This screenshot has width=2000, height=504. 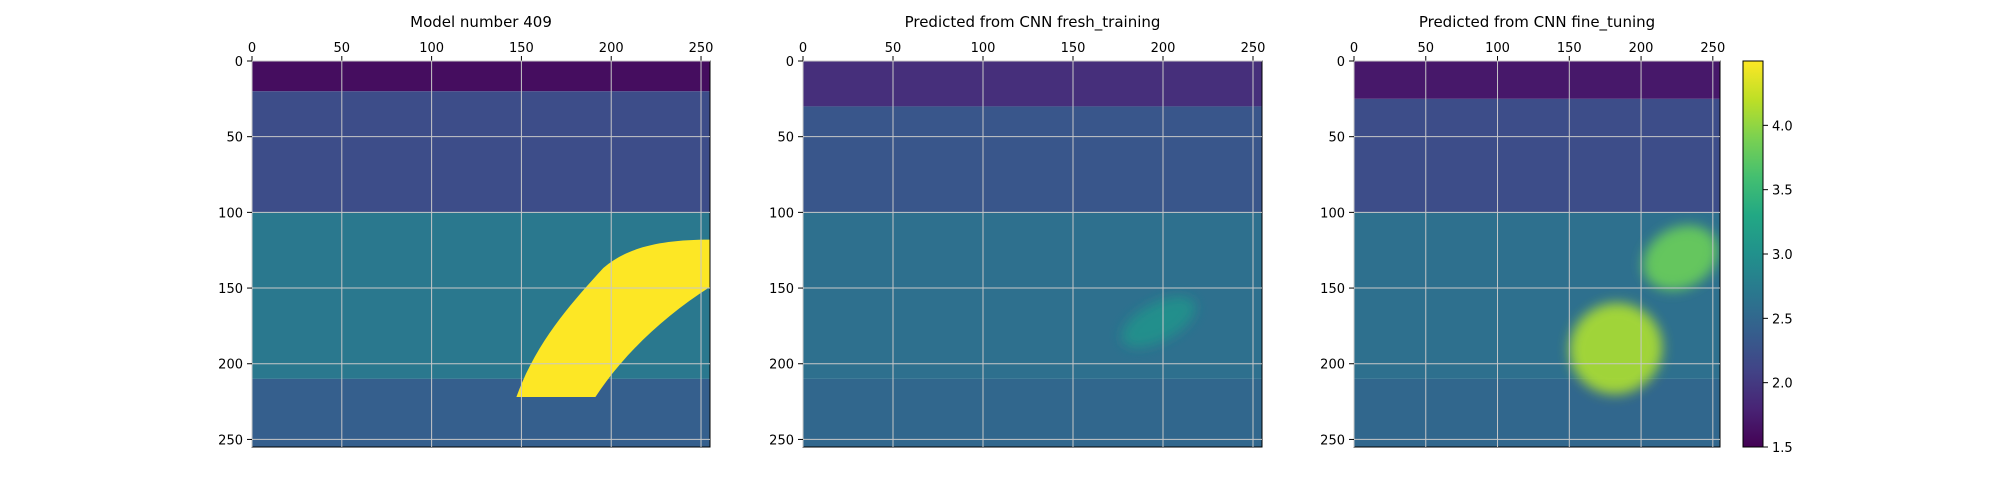 What do you see at coordinates (613, 318) in the screenshot?
I see `salt-body` at bounding box center [613, 318].